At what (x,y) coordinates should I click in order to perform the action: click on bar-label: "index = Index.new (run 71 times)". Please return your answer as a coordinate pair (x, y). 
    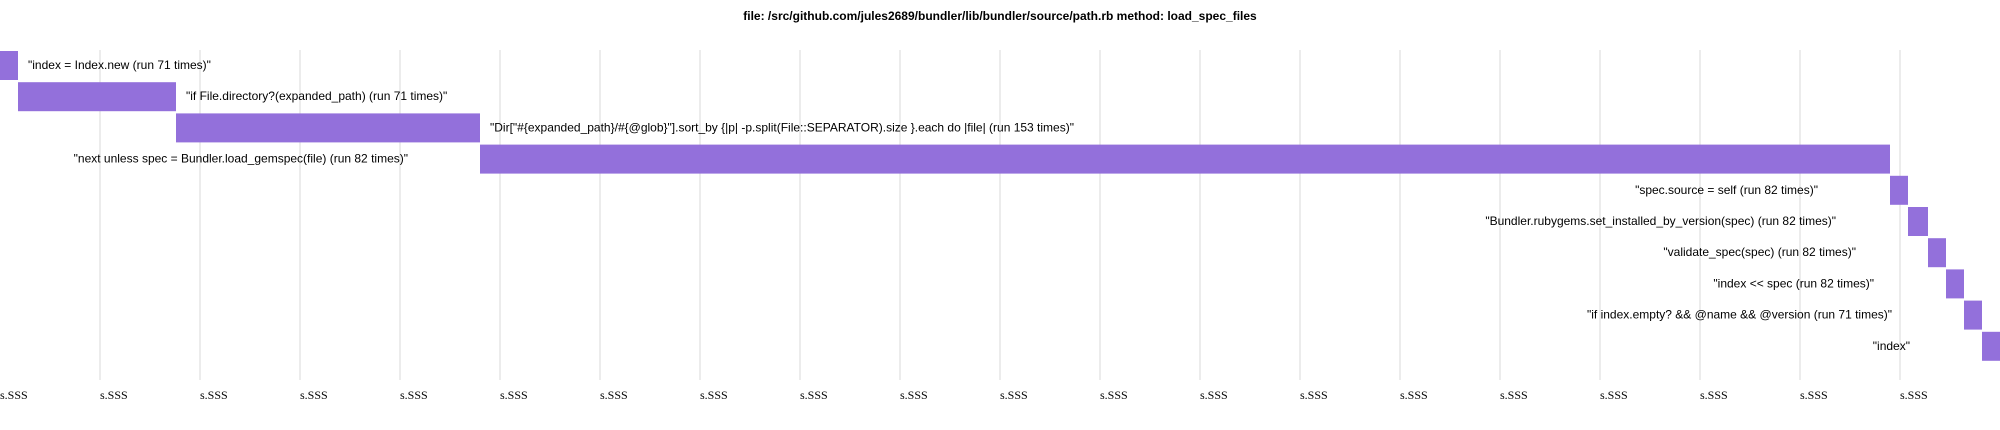
    Looking at the image, I should click on (119, 65).